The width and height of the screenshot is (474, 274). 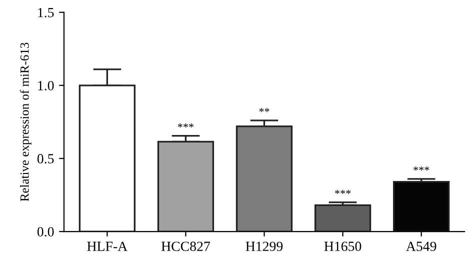 What do you see at coordinates (26, 122) in the screenshot?
I see `y-axis-title: Relative expression of miR-613` at bounding box center [26, 122].